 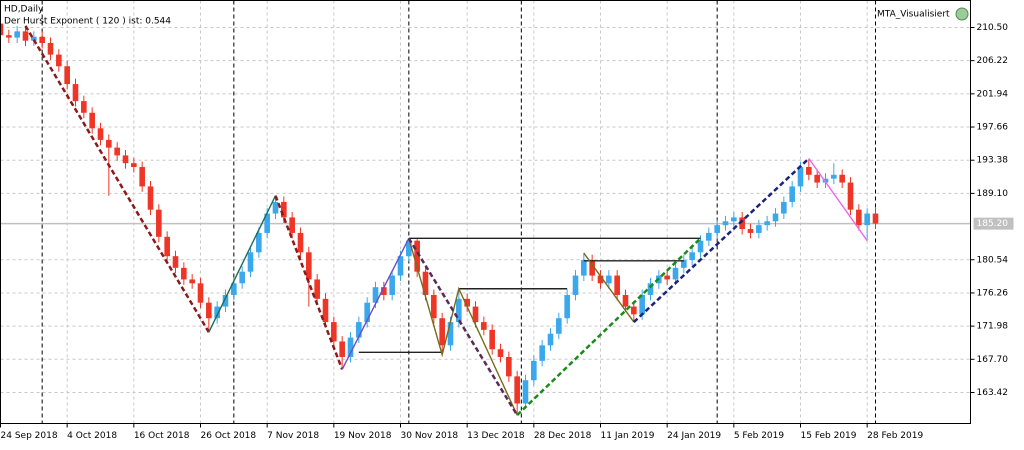 I want to click on x-tick-label: 15 Feb 2019, so click(x=829, y=436).